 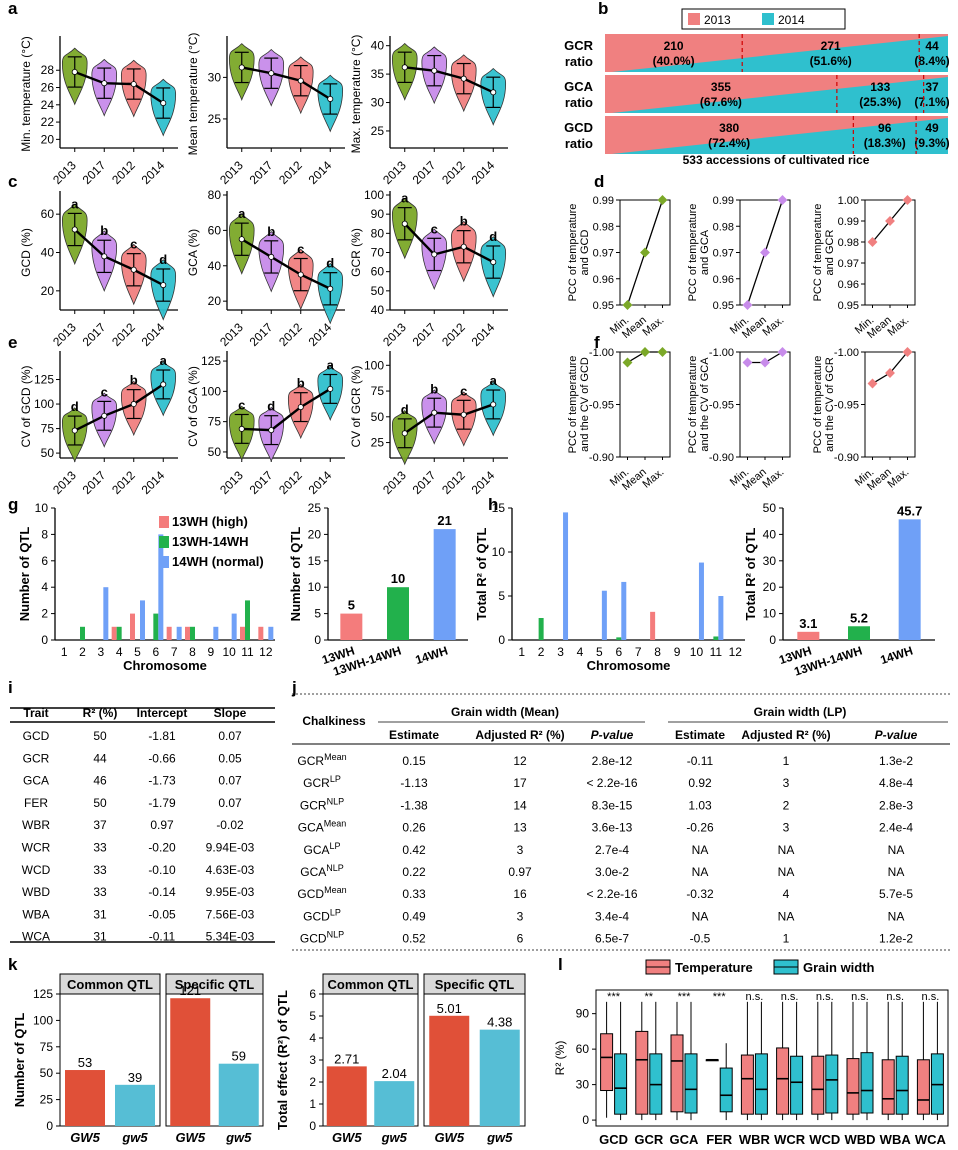 What do you see at coordinates (649, 1139) in the screenshot?
I see `x-tick-label: GCR` at bounding box center [649, 1139].